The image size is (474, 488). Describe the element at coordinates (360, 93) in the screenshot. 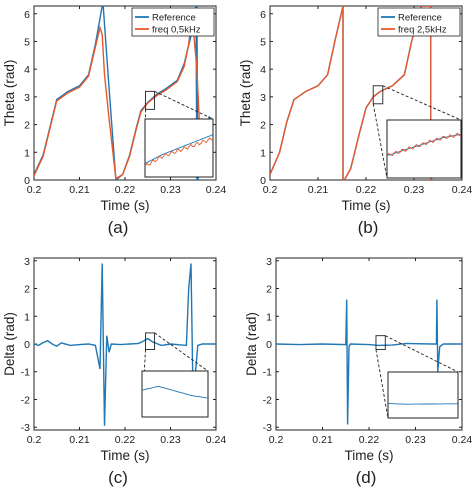

I see `series-line-freq-2-5khz` at that location.